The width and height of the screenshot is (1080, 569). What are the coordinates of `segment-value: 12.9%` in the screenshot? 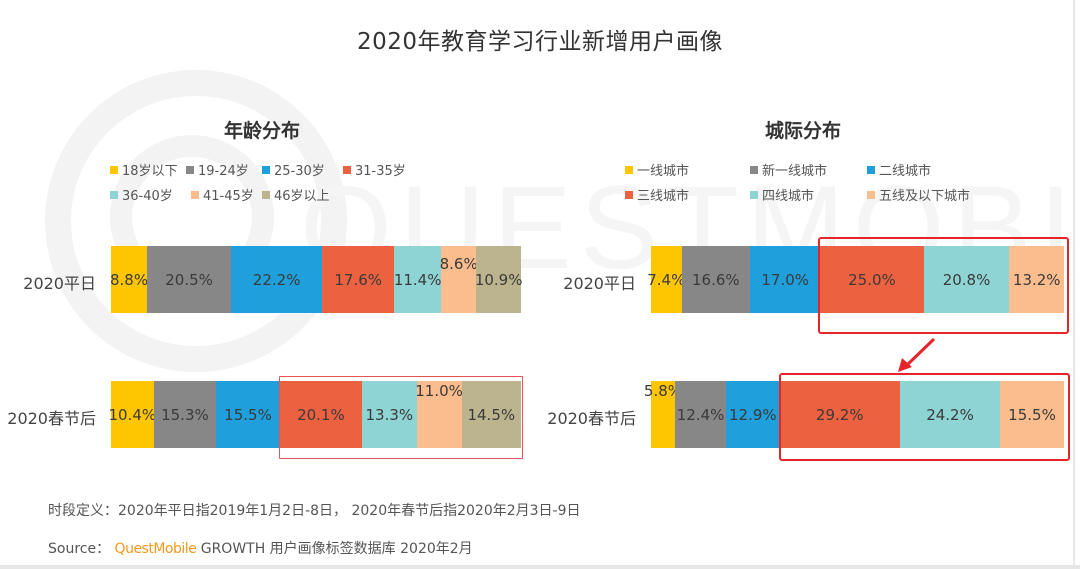 It's located at (752, 414).